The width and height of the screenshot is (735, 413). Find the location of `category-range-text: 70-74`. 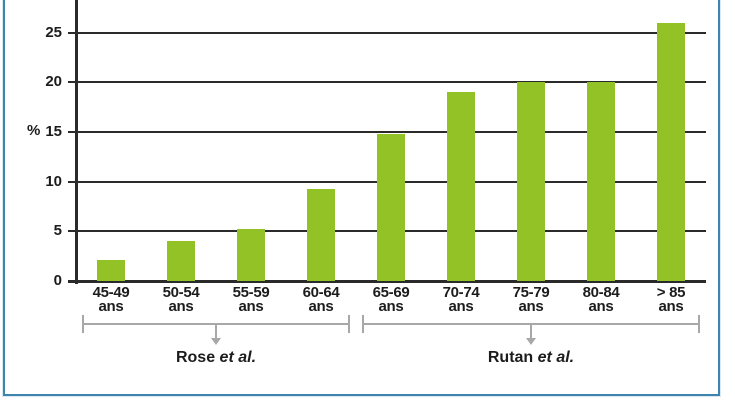

category-range-text: 70-74 is located at coordinates (461, 292).